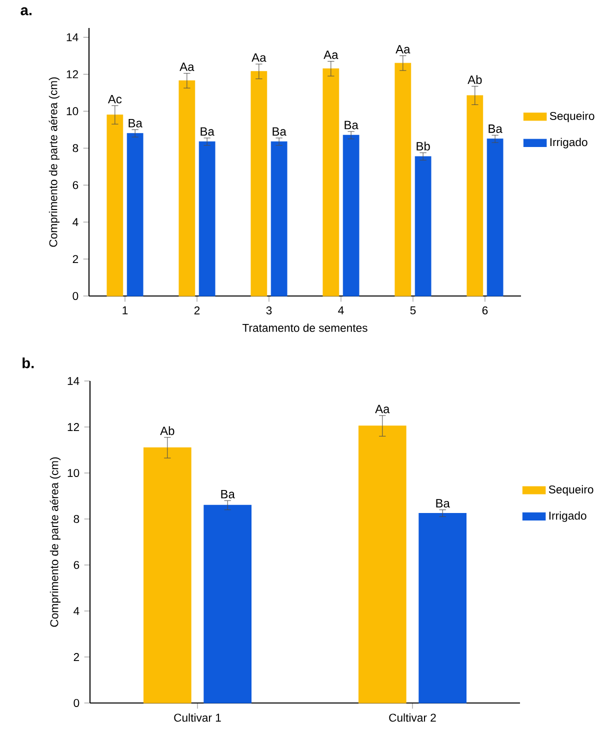 This screenshot has height=736, width=600. What do you see at coordinates (115, 99) in the screenshot?
I see `annotation: Ac` at bounding box center [115, 99].